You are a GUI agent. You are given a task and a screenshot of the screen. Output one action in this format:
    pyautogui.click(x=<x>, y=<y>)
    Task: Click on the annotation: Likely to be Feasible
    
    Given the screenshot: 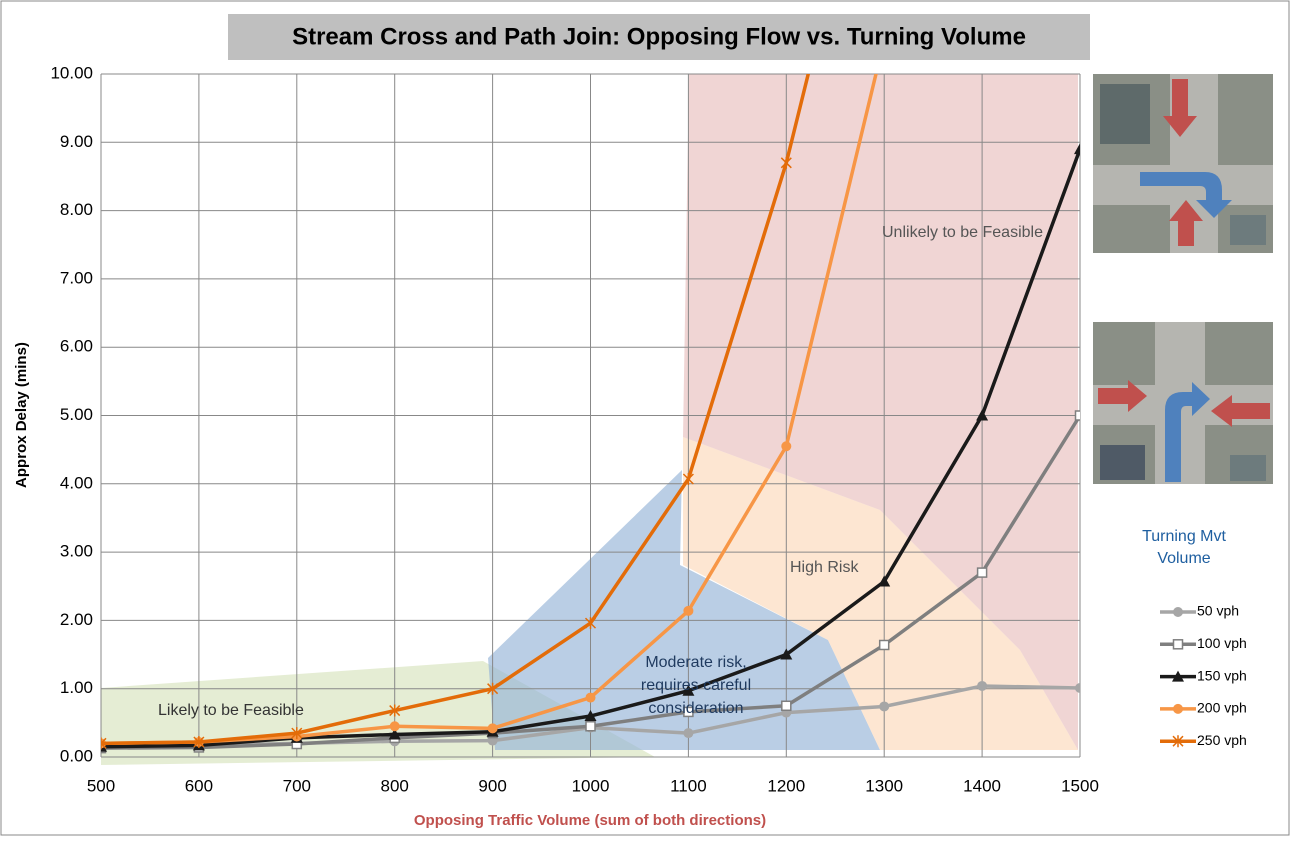 What is the action you would take?
    pyautogui.click(x=231, y=710)
    